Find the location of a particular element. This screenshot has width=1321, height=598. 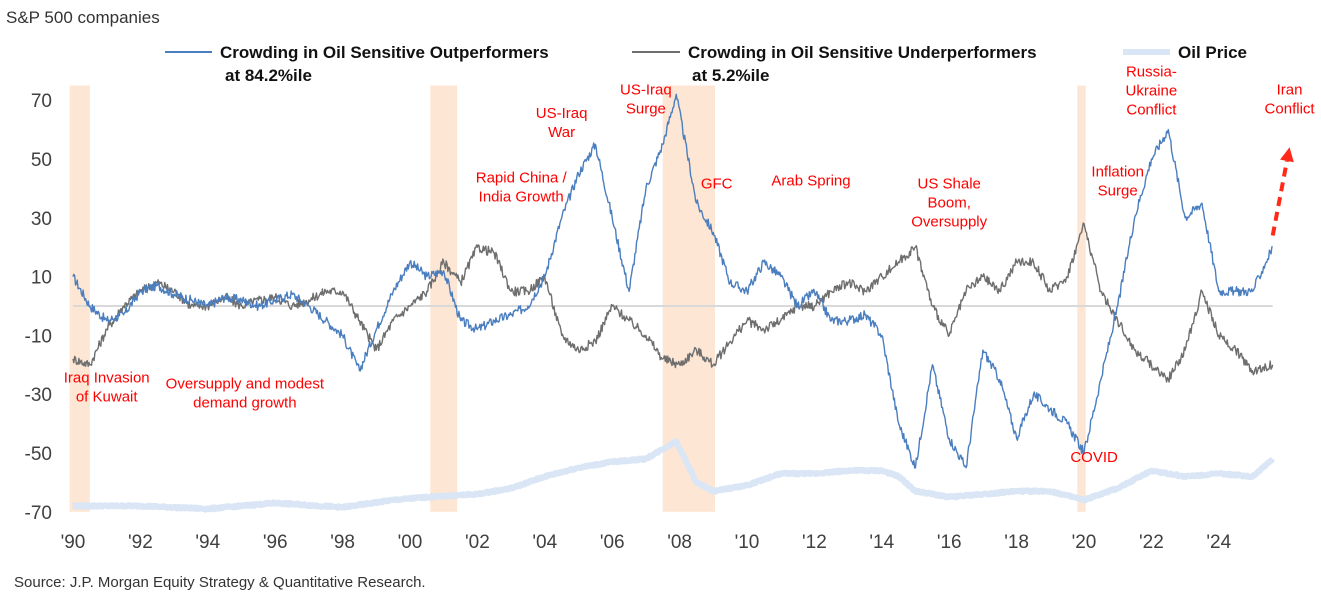

legend-note-outperformers: at 84.2%ile is located at coordinates (268, 75).